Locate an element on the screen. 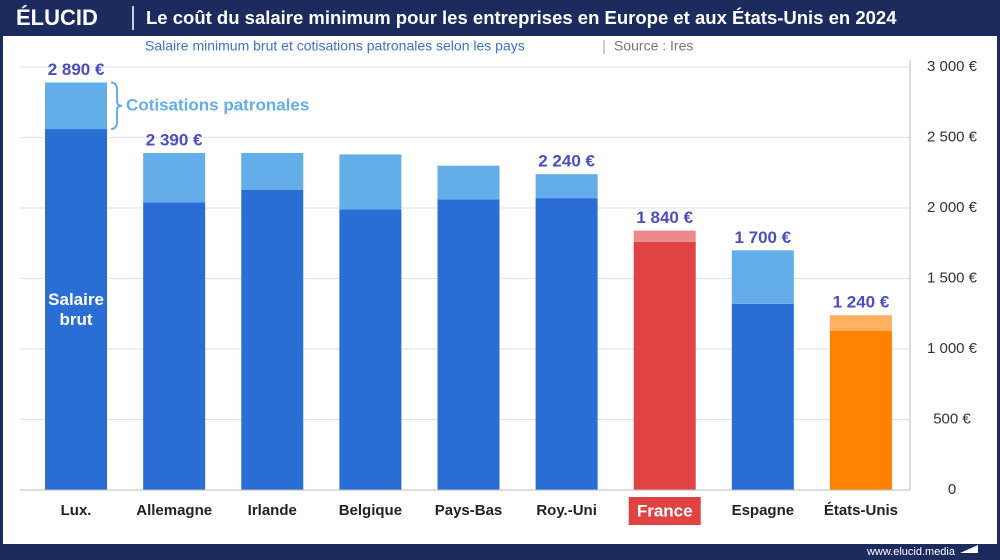 This screenshot has height=560, width=1000. y-tick-label: 500 € is located at coordinates (952, 418).